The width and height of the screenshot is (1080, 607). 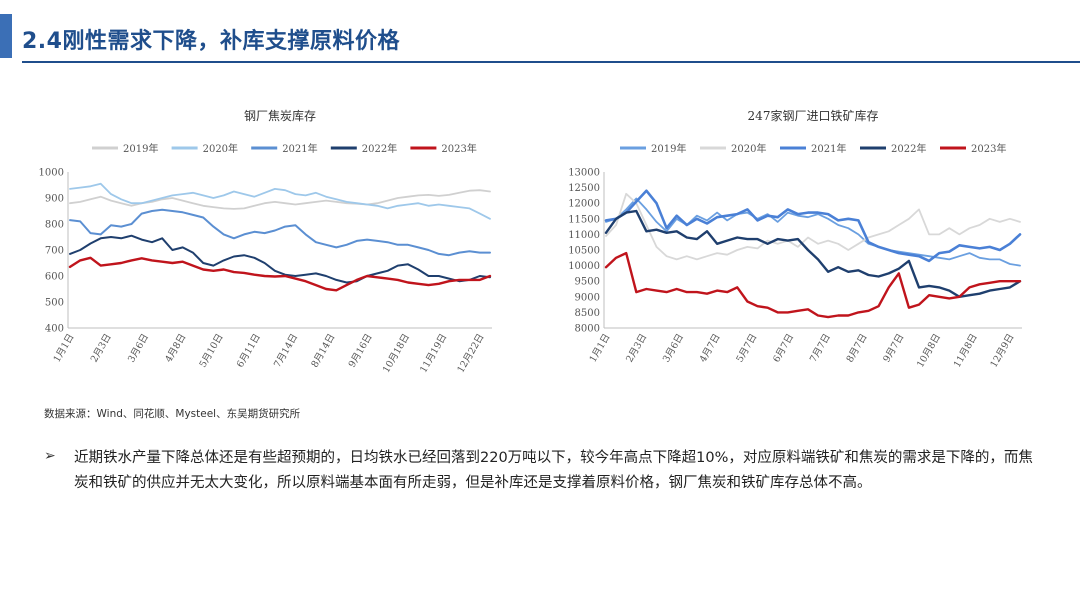 What do you see at coordinates (587, 329) in the screenshot?
I see `y-tick-label: 8000` at bounding box center [587, 329].